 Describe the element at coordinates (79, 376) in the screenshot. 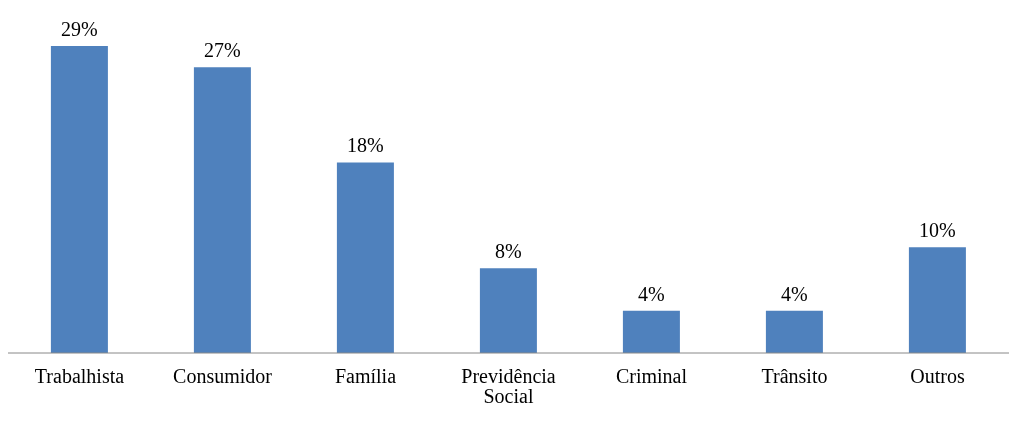

I see `x-tick-label: Trabalhista` at that location.